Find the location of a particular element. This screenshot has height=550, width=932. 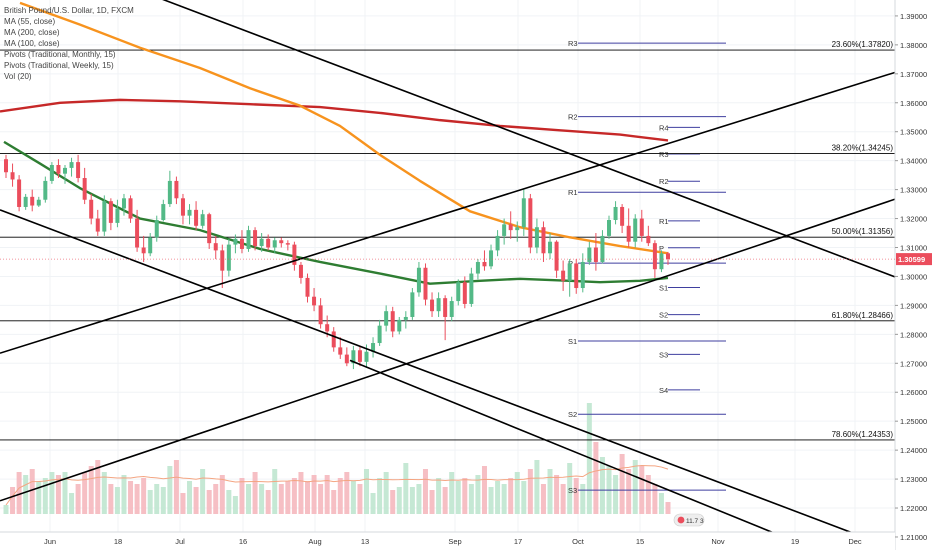

indicator-ma100: MA (100, close) is located at coordinates (32, 43).